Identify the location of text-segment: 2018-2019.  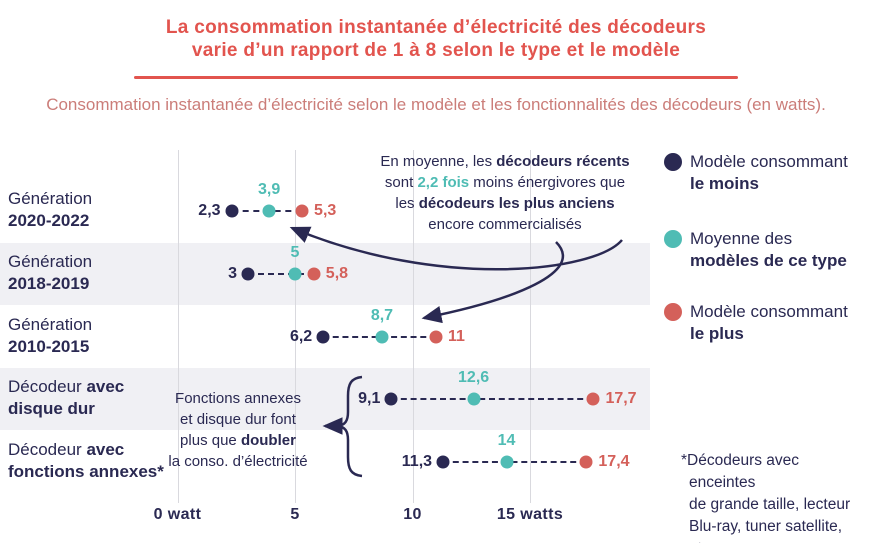
(49, 283).